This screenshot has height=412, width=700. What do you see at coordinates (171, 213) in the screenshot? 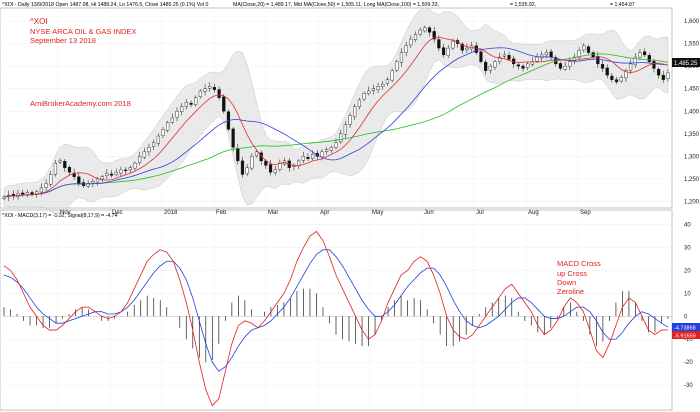
I see `x-tick-label: 2018` at bounding box center [171, 213].